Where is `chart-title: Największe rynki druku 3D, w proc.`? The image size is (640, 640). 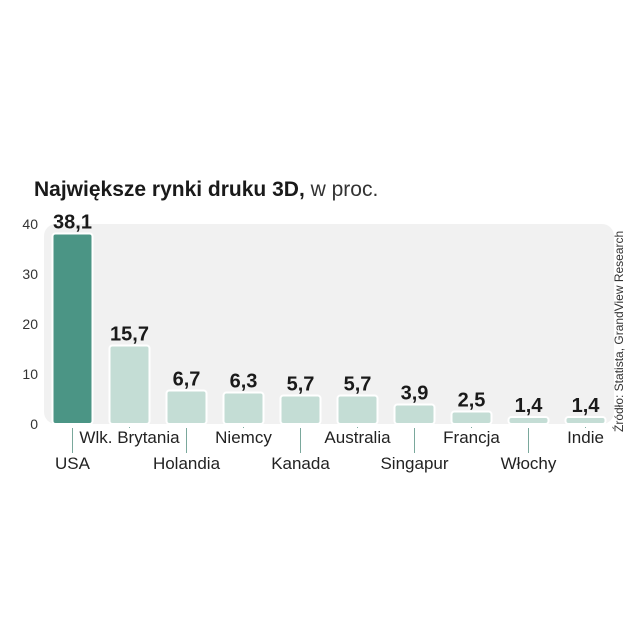 chart-title: Największe rynki druku 3D, w proc. is located at coordinates (206, 190).